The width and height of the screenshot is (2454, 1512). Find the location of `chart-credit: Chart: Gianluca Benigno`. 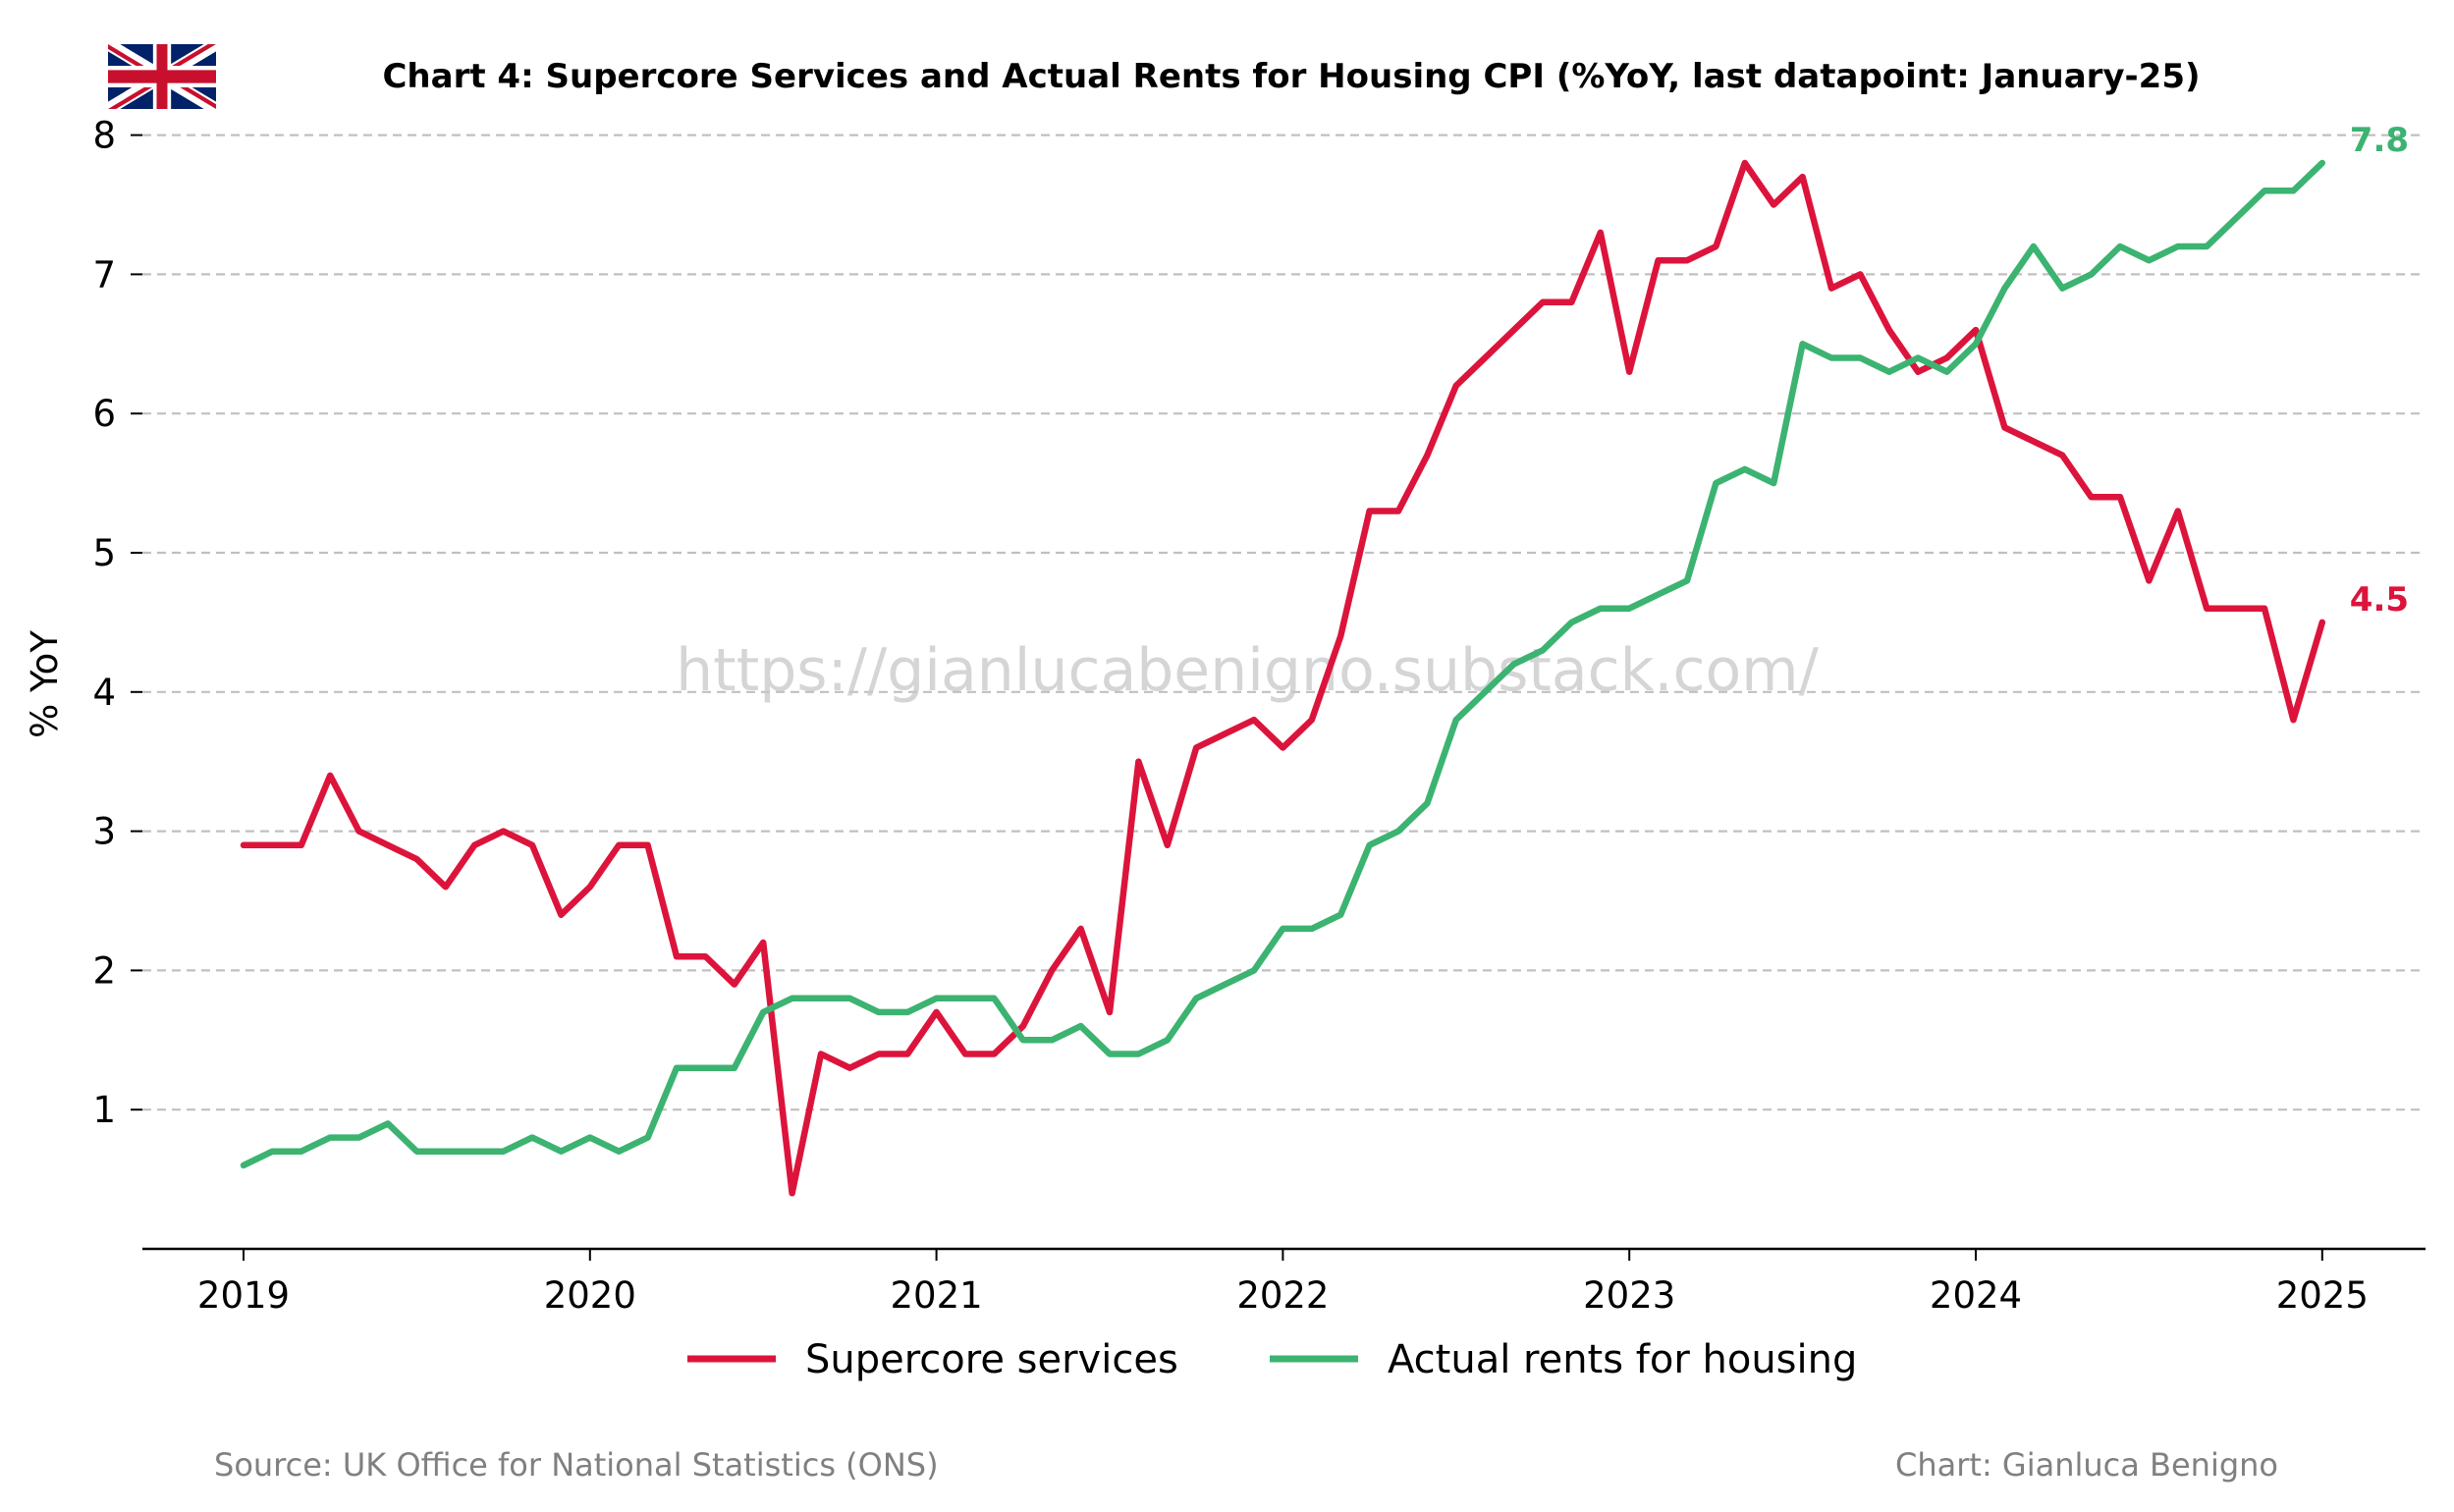

chart-credit: Chart: Gianluca Benigno is located at coordinates (2086, 1465).